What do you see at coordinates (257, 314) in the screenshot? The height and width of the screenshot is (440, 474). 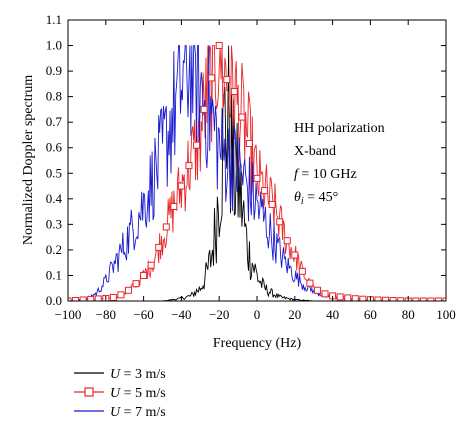 I see `x-tick-label: 0` at bounding box center [257, 314].